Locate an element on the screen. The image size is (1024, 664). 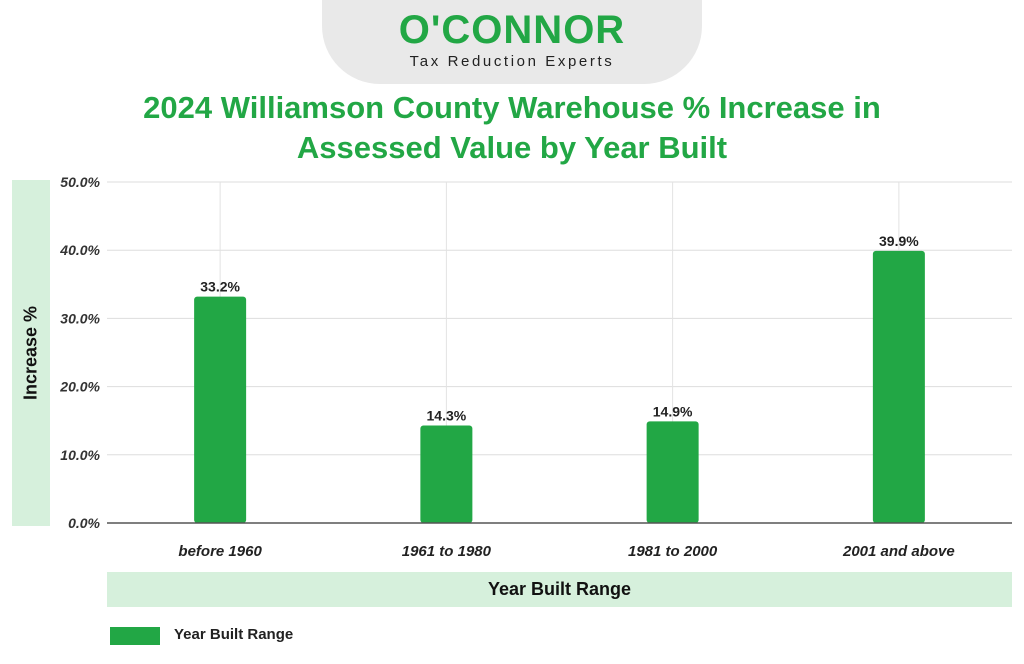
x-tick-label: before 1960 is located at coordinates (220, 551).